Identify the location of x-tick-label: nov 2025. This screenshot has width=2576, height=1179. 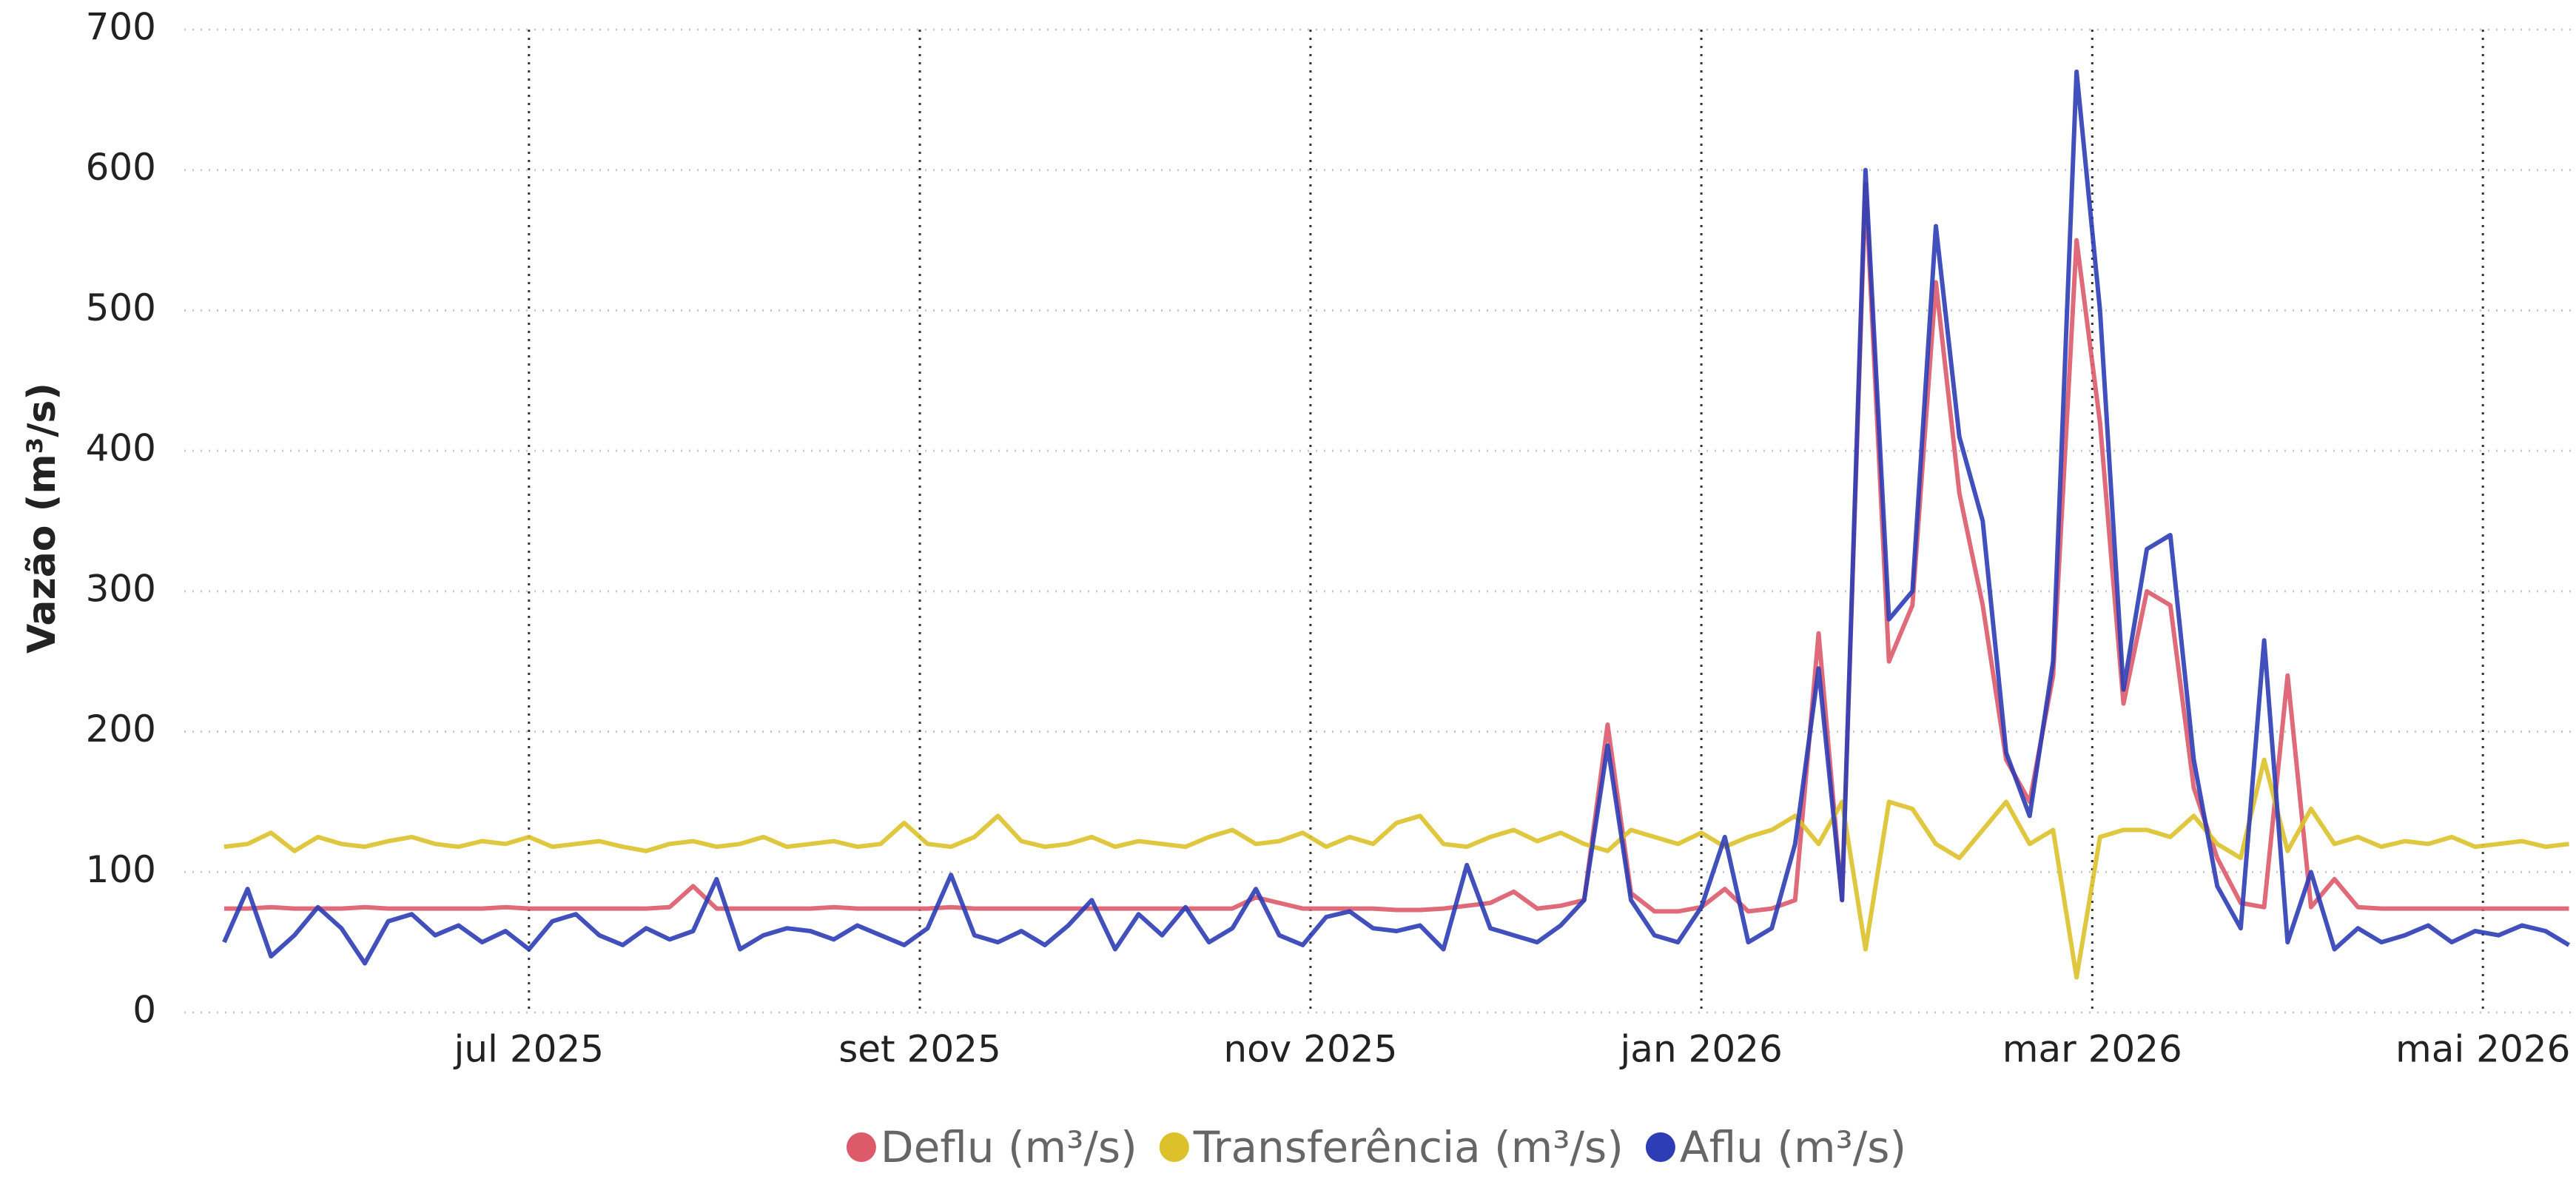
(1310, 1049).